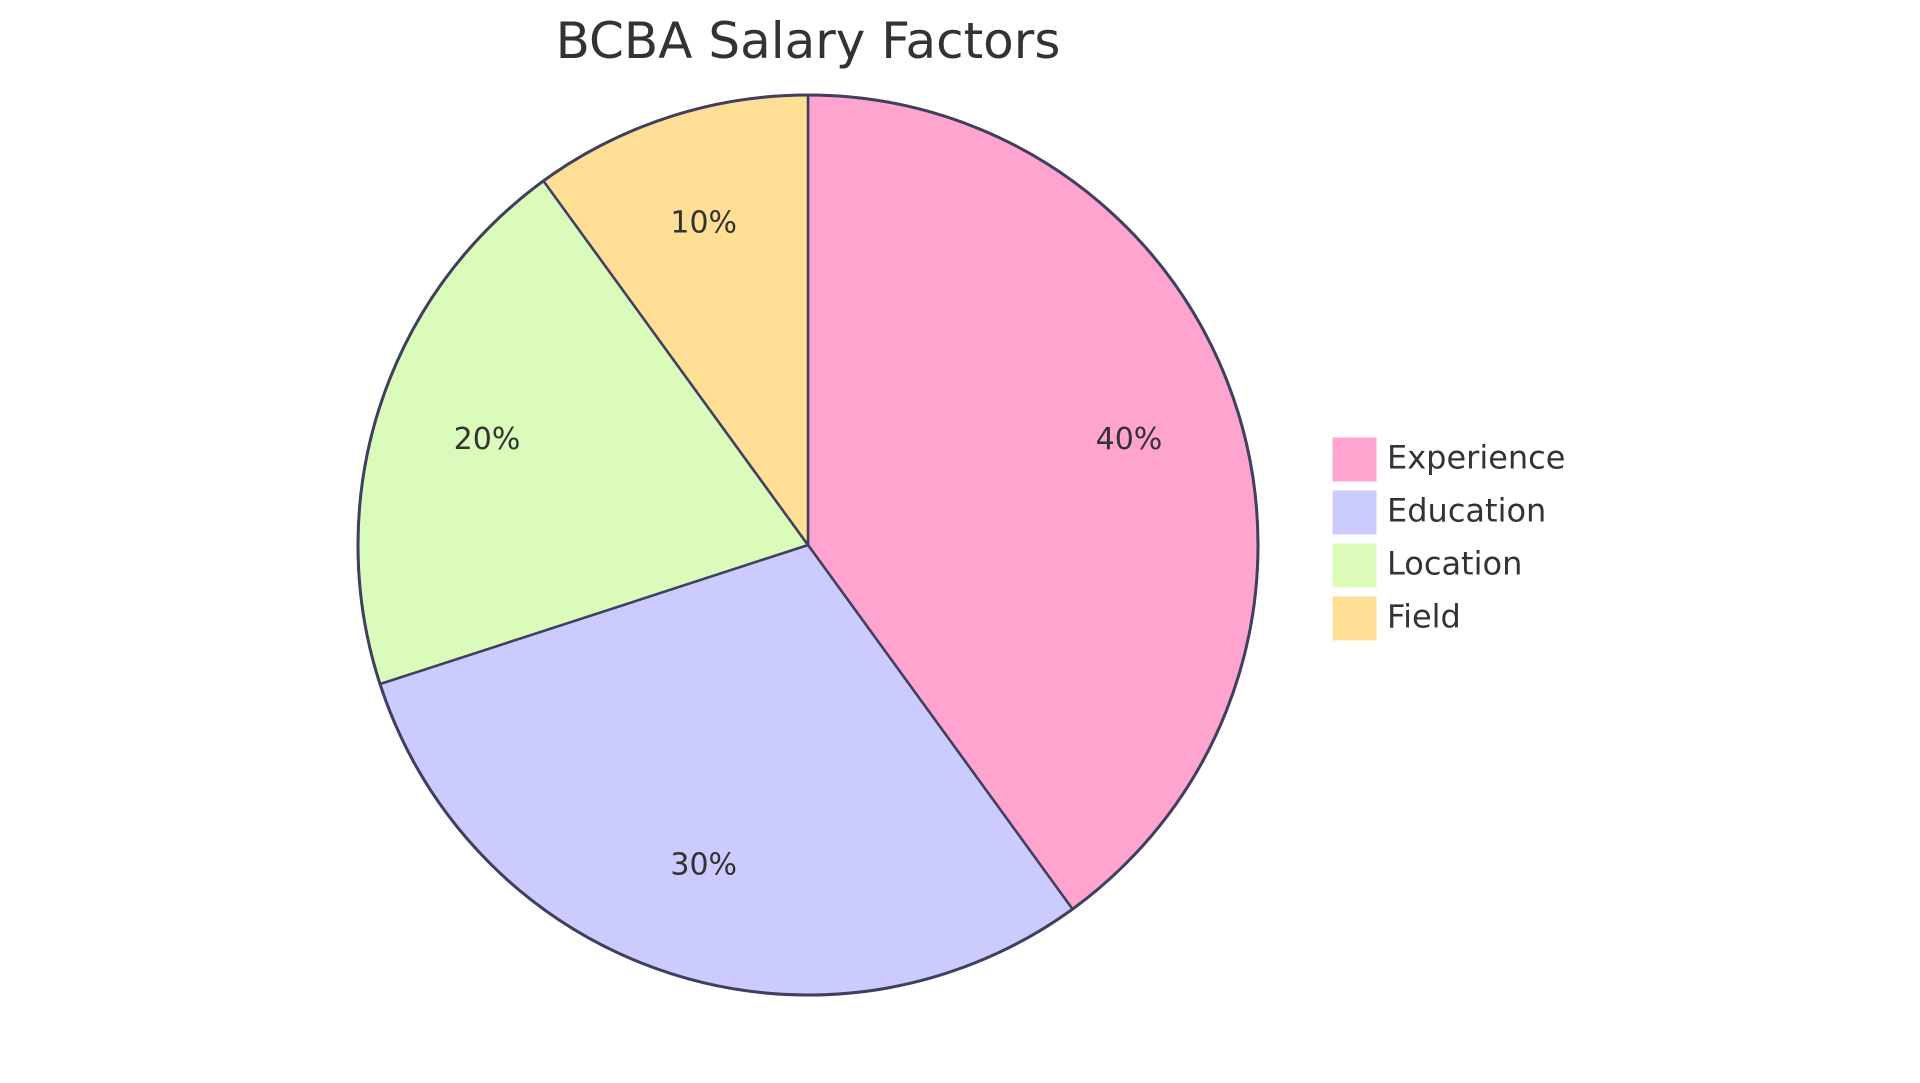 This screenshot has height=1083, width=1920. Describe the element at coordinates (1354, 512) in the screenshot. I see `legend-swatch-education` at that location.